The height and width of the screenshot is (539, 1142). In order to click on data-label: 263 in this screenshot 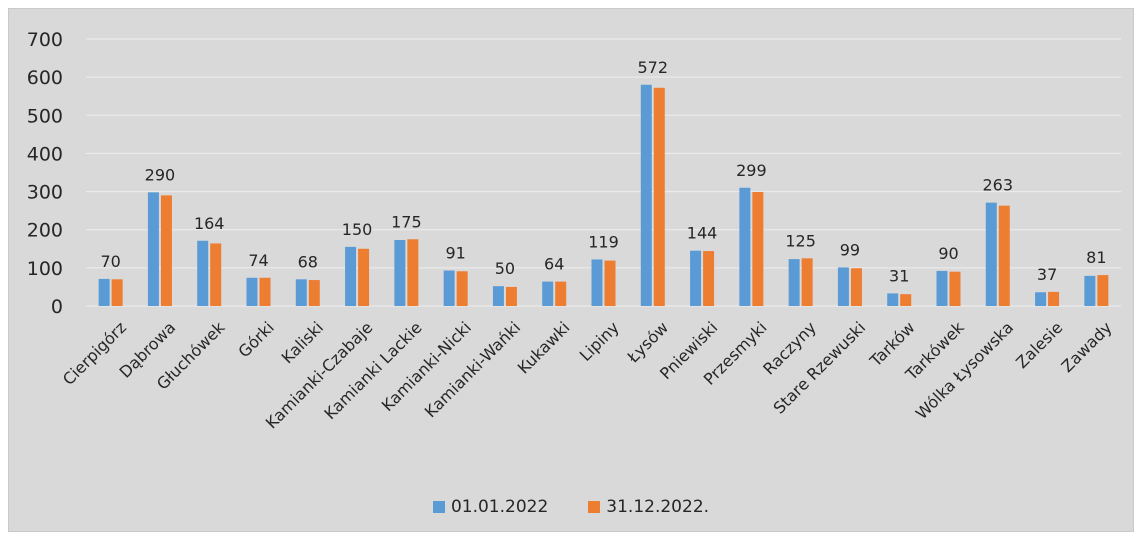, I will do `click(998, 185)`.